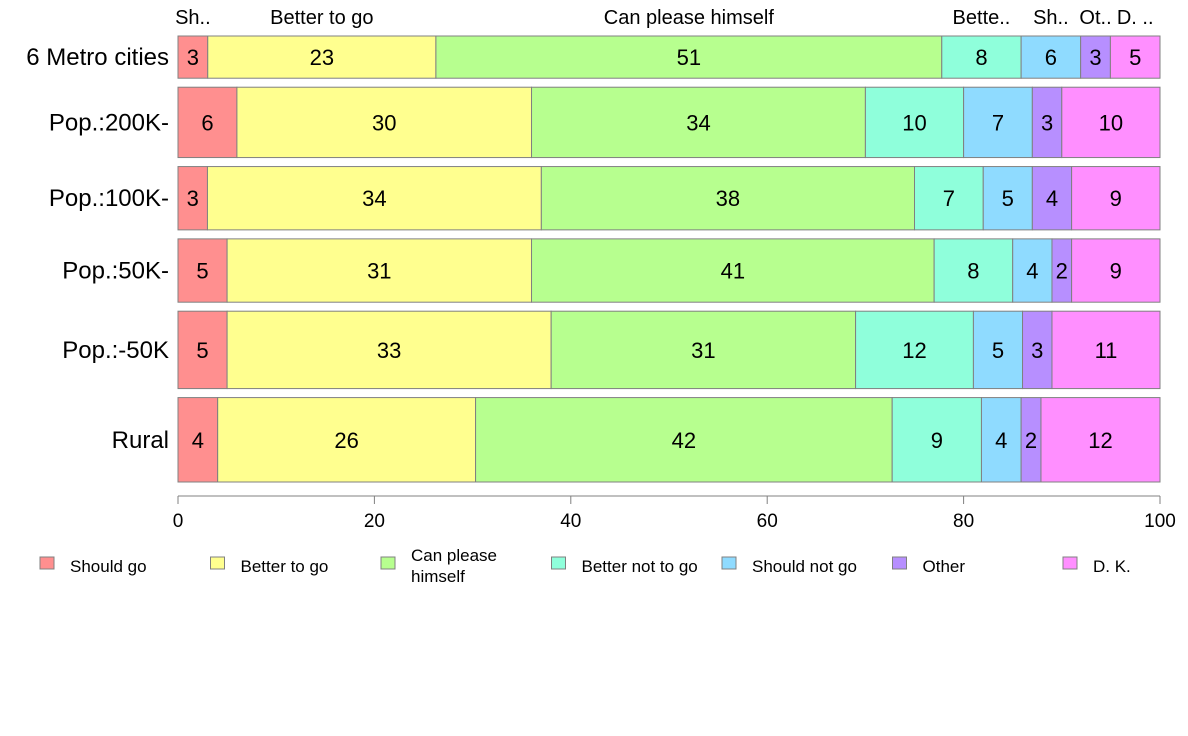  I want to click on legend-item: Other, so click(929, 566).